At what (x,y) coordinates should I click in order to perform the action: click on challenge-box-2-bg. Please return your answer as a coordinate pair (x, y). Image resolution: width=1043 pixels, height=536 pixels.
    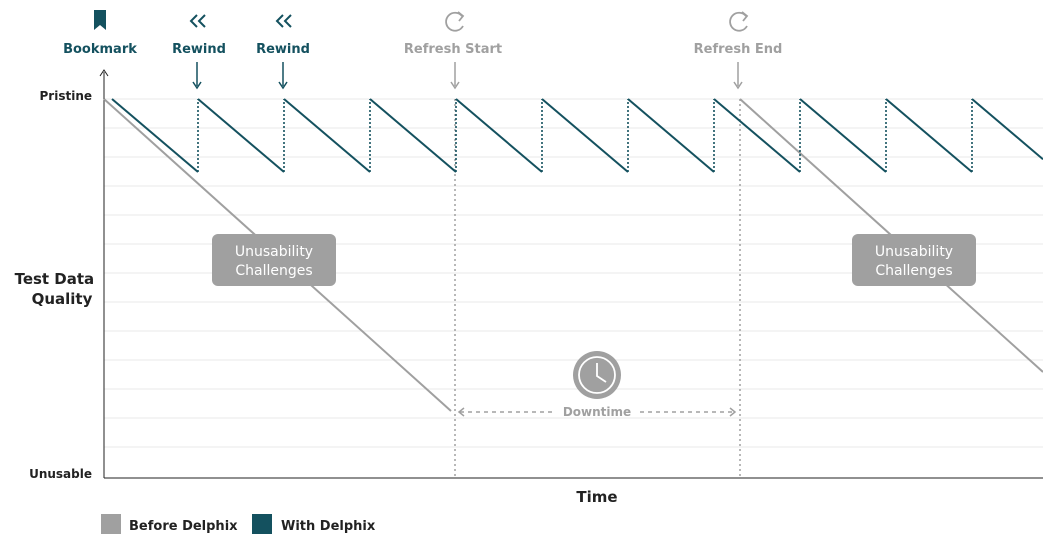
    Looking at the image, I should click on (914, 260).